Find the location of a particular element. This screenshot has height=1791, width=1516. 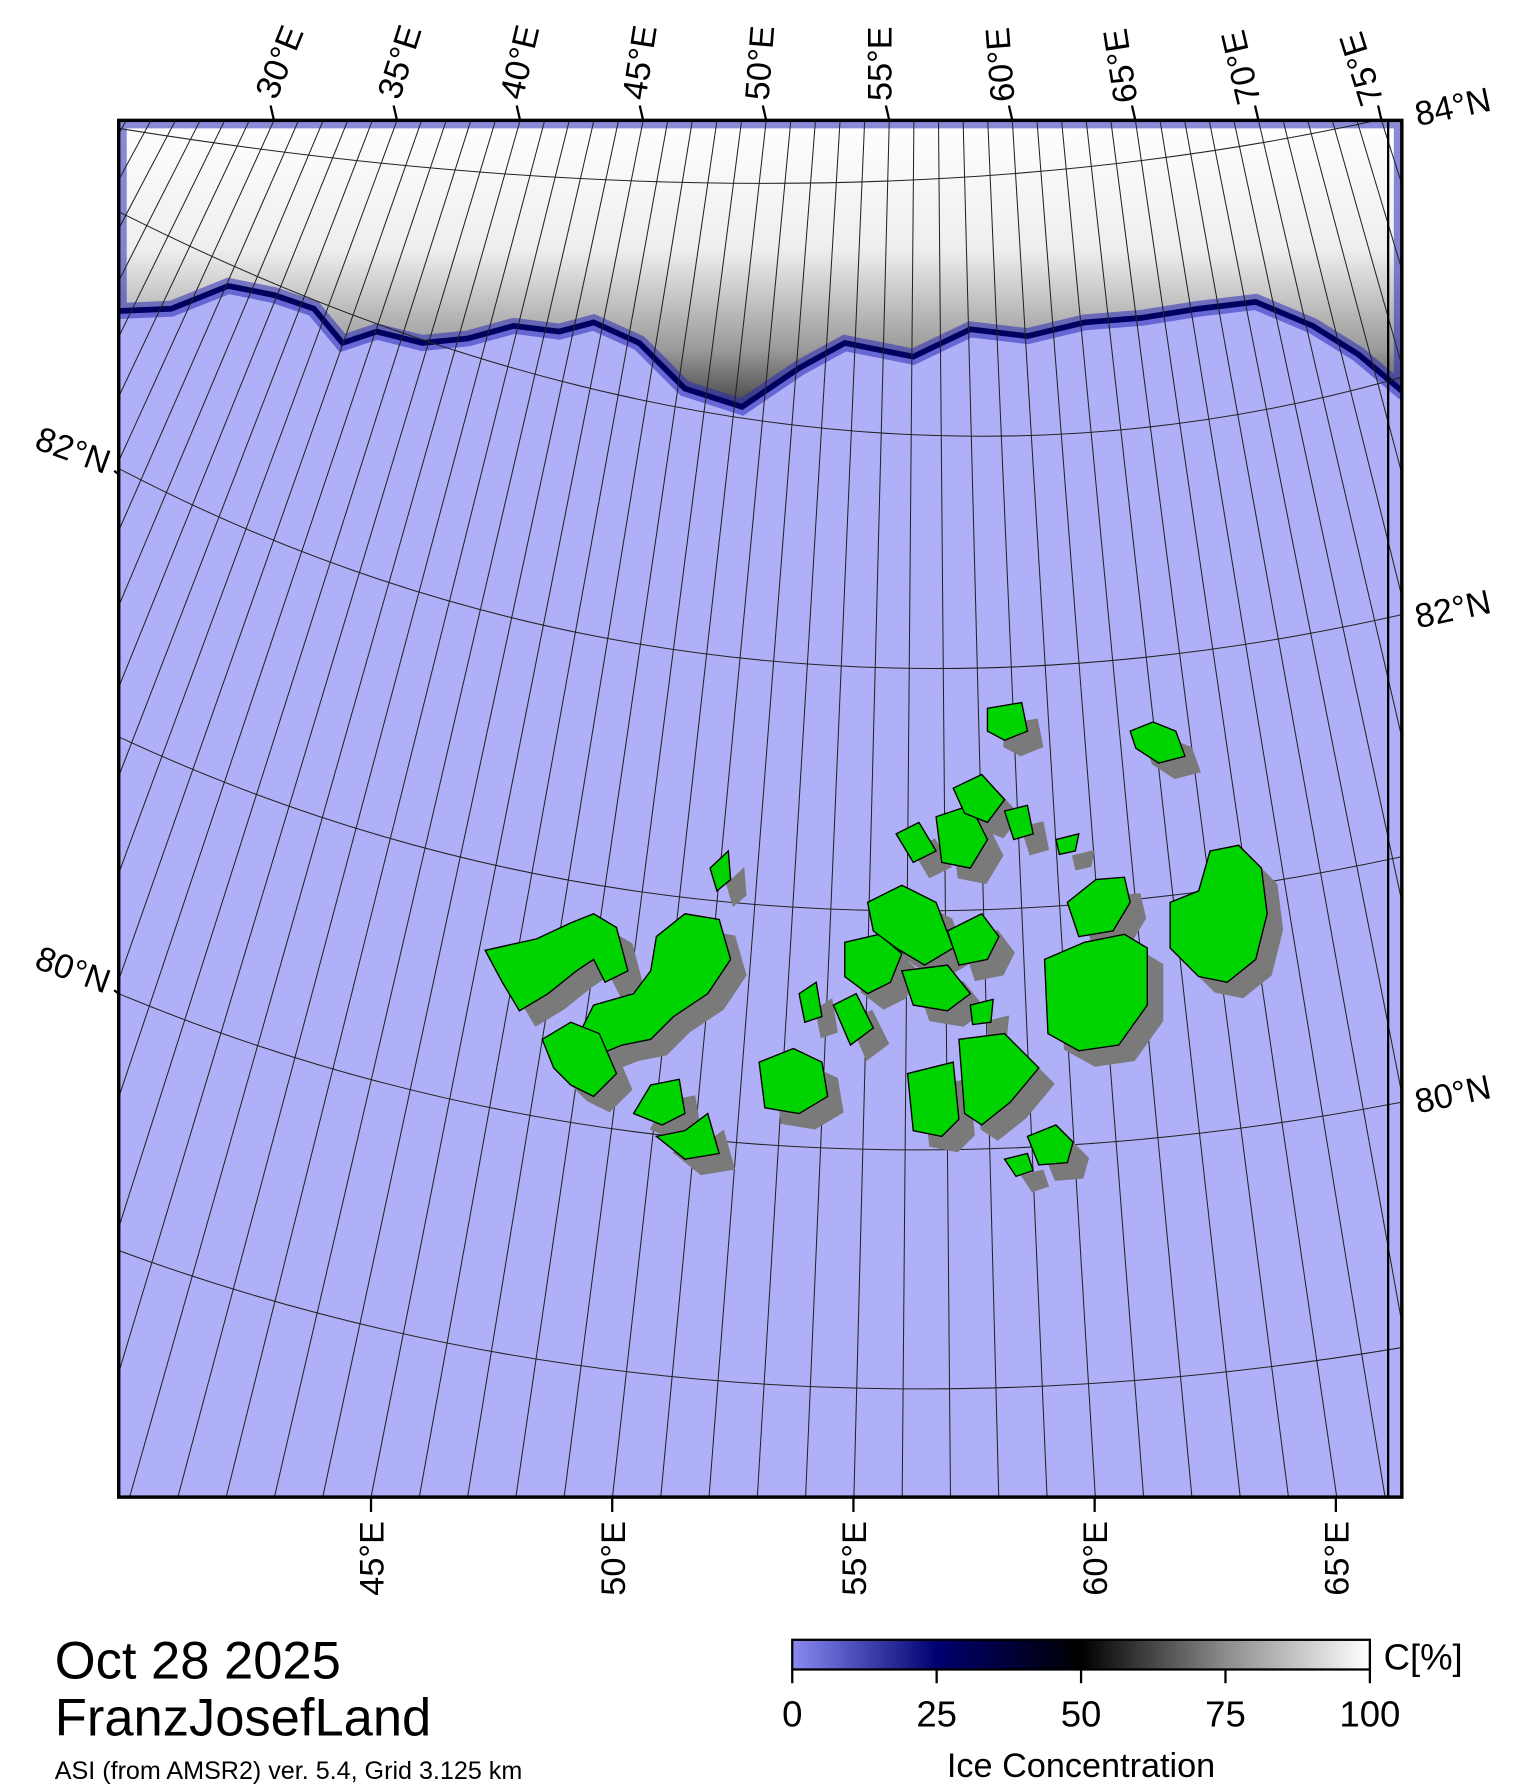

top-label: 65°E is located at coordinates (1121, 66).